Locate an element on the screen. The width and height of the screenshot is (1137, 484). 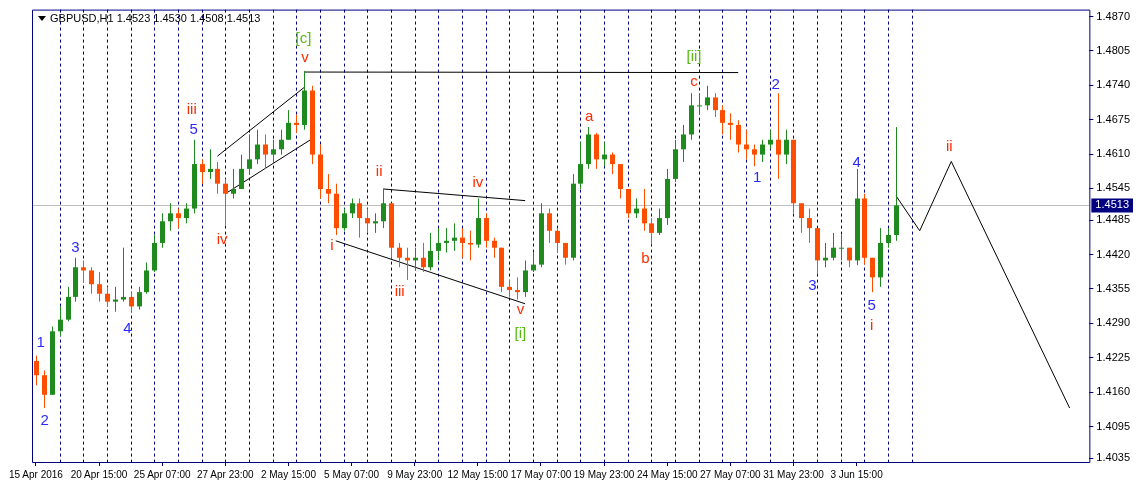
y-tick-label: 1.4740 is located at coordinates (1113, 84).